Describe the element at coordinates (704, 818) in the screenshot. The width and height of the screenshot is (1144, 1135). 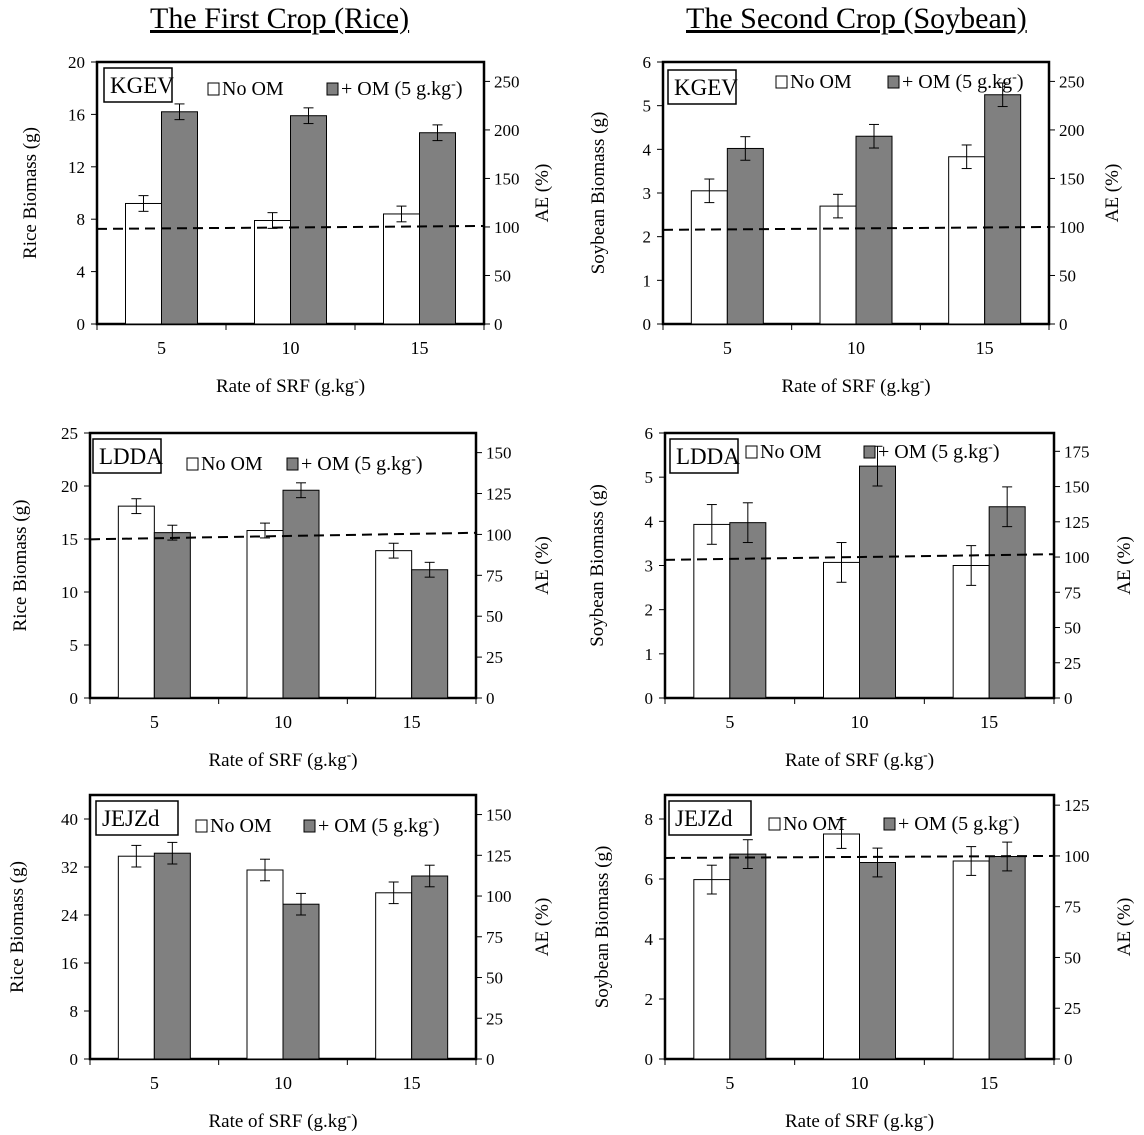
I see `panel-tag: JEJZd` at that location.